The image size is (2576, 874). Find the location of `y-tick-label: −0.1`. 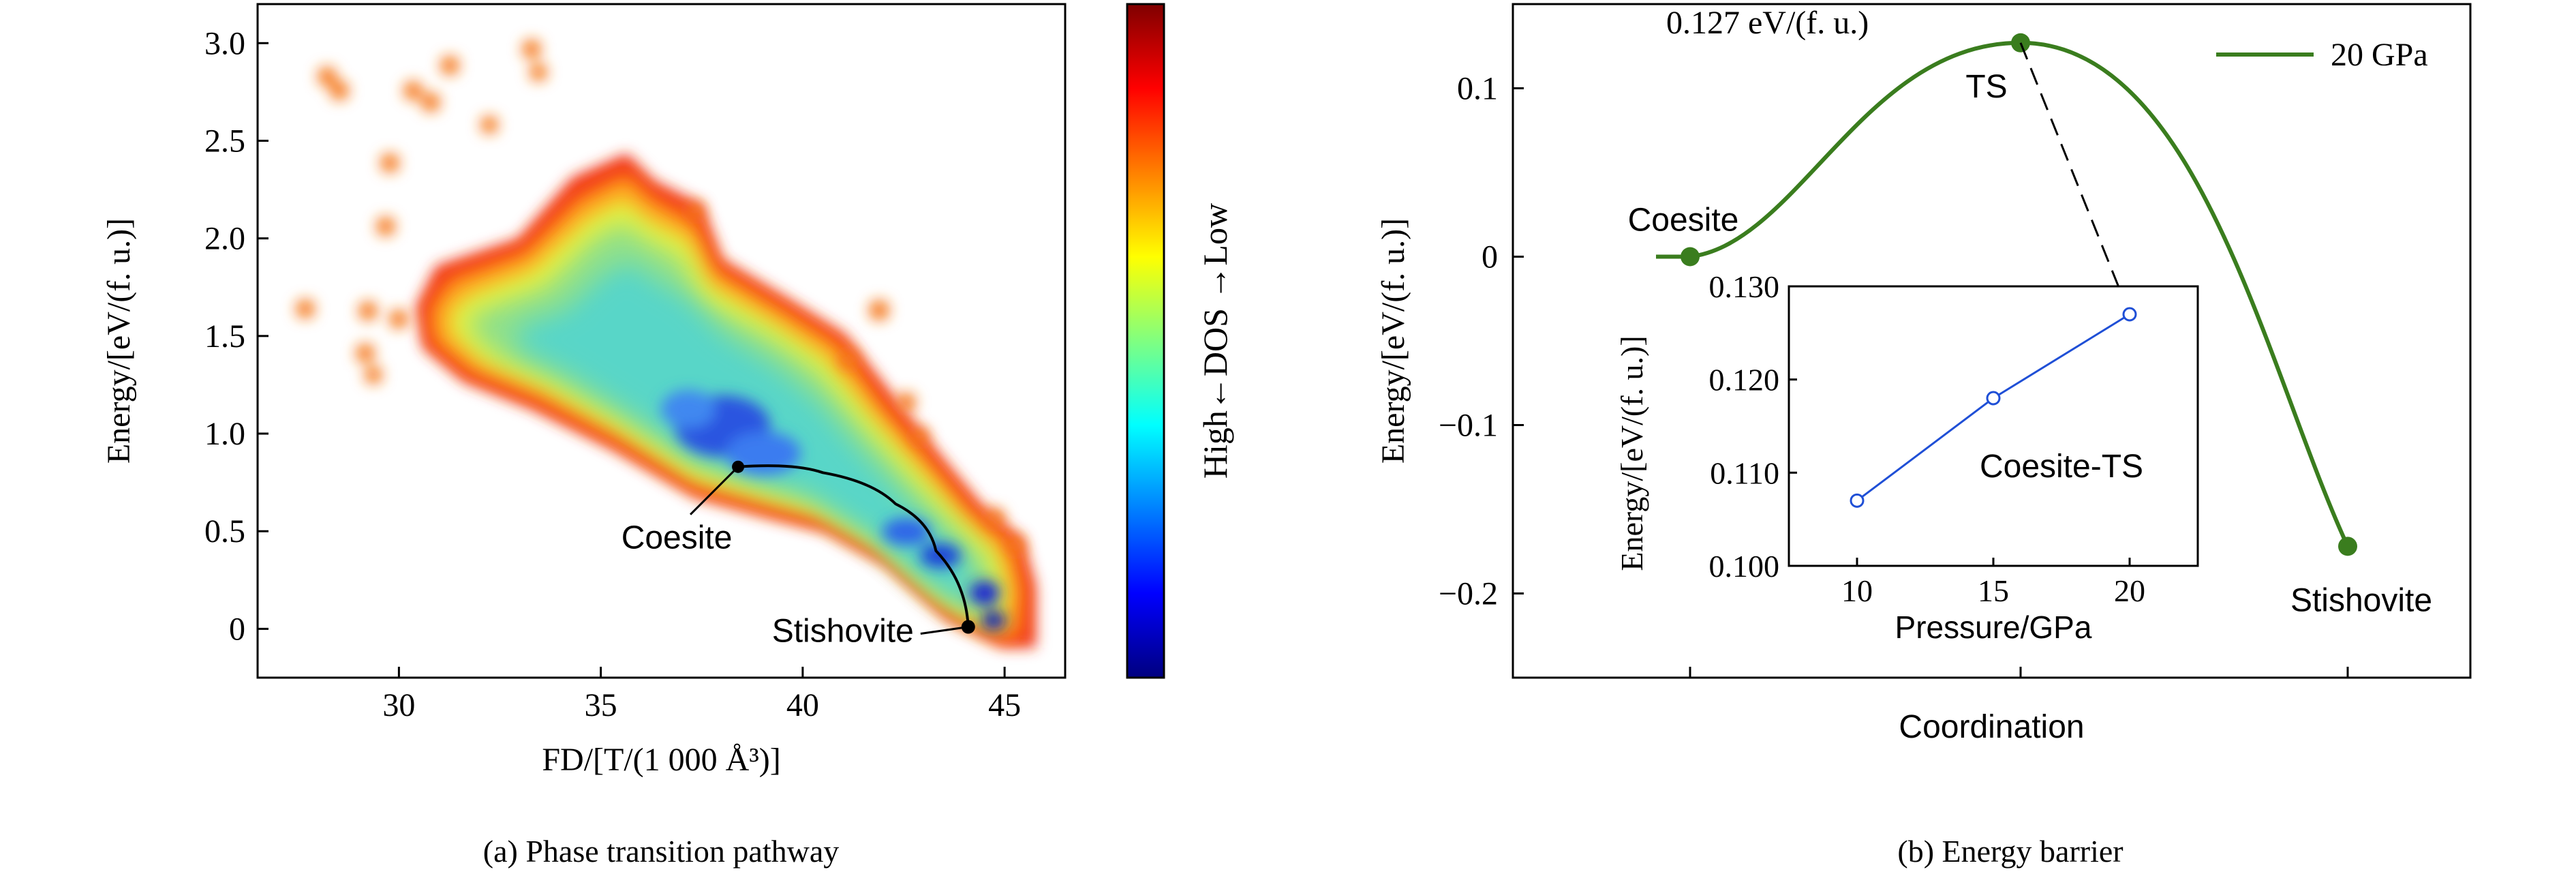

y-tick-label: −0.1 is located at coordinates (1468, 426).